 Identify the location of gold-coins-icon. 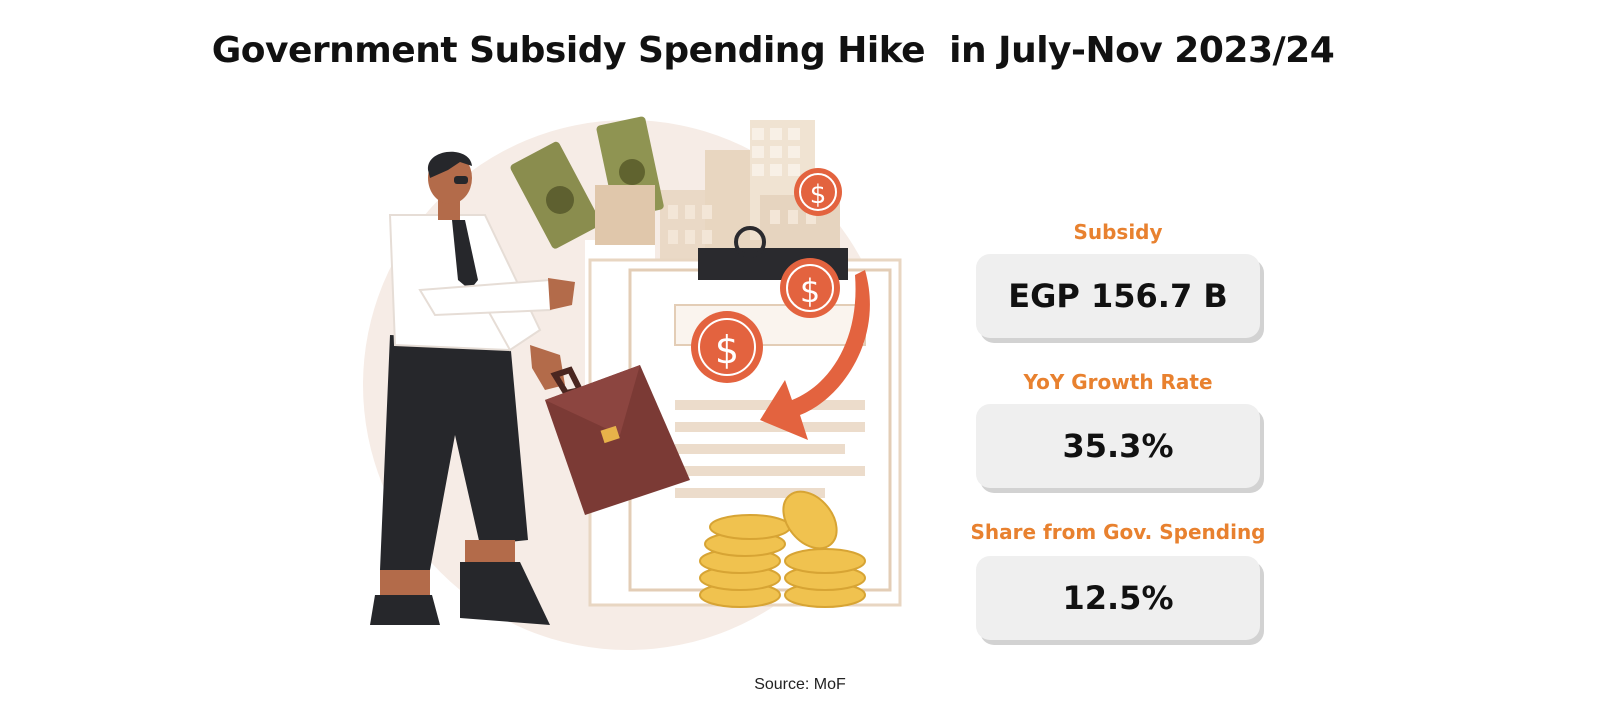
(782, 549).